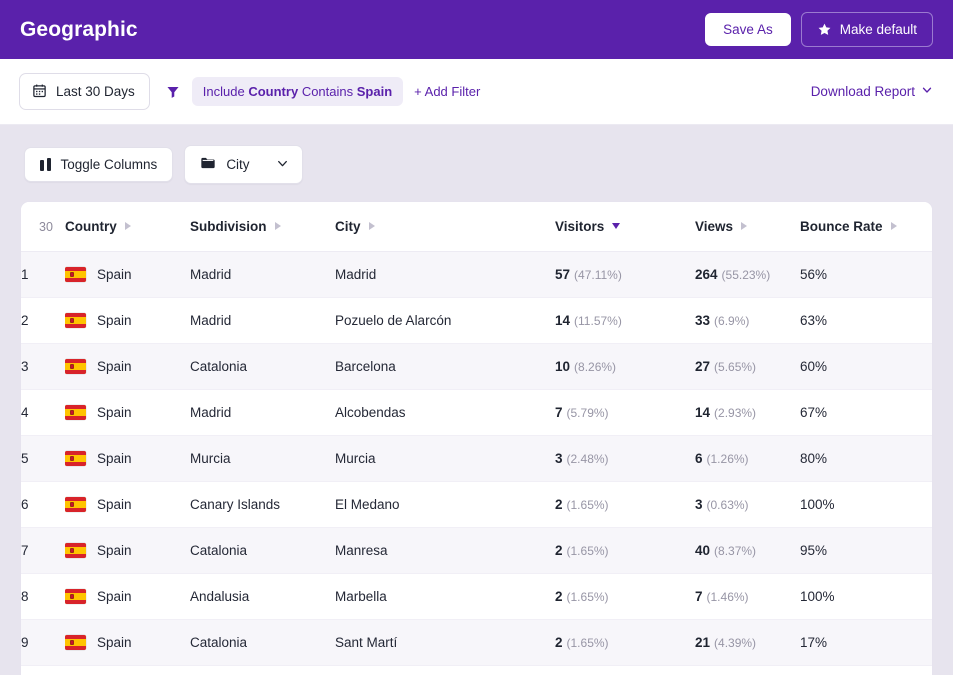 The width and height of the screenshot is (953, 675). What do you see at coordinates (45, 164) in the screenshot?
I see `columns-icon` at bounding box center [45, 164].